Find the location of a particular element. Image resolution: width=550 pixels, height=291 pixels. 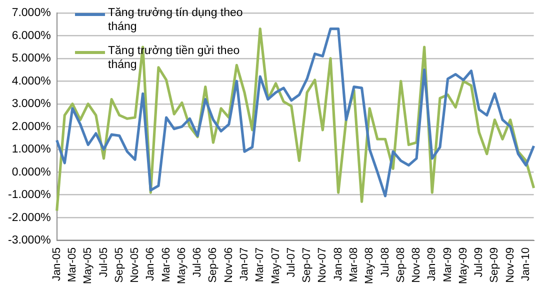

y-tick-label: 2.000% is located at coordinates (31, 126).